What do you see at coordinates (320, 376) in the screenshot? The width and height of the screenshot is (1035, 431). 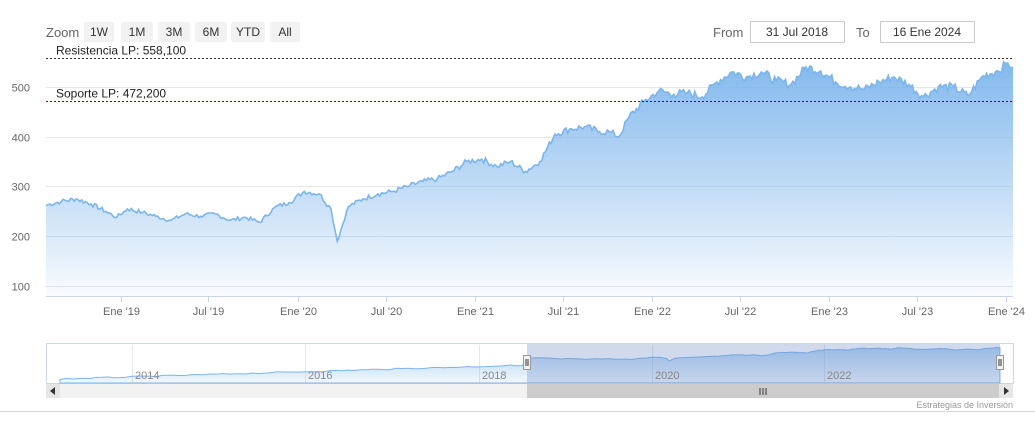 I see `navigator-year-label: 2016` at bounding box center [320, 376].